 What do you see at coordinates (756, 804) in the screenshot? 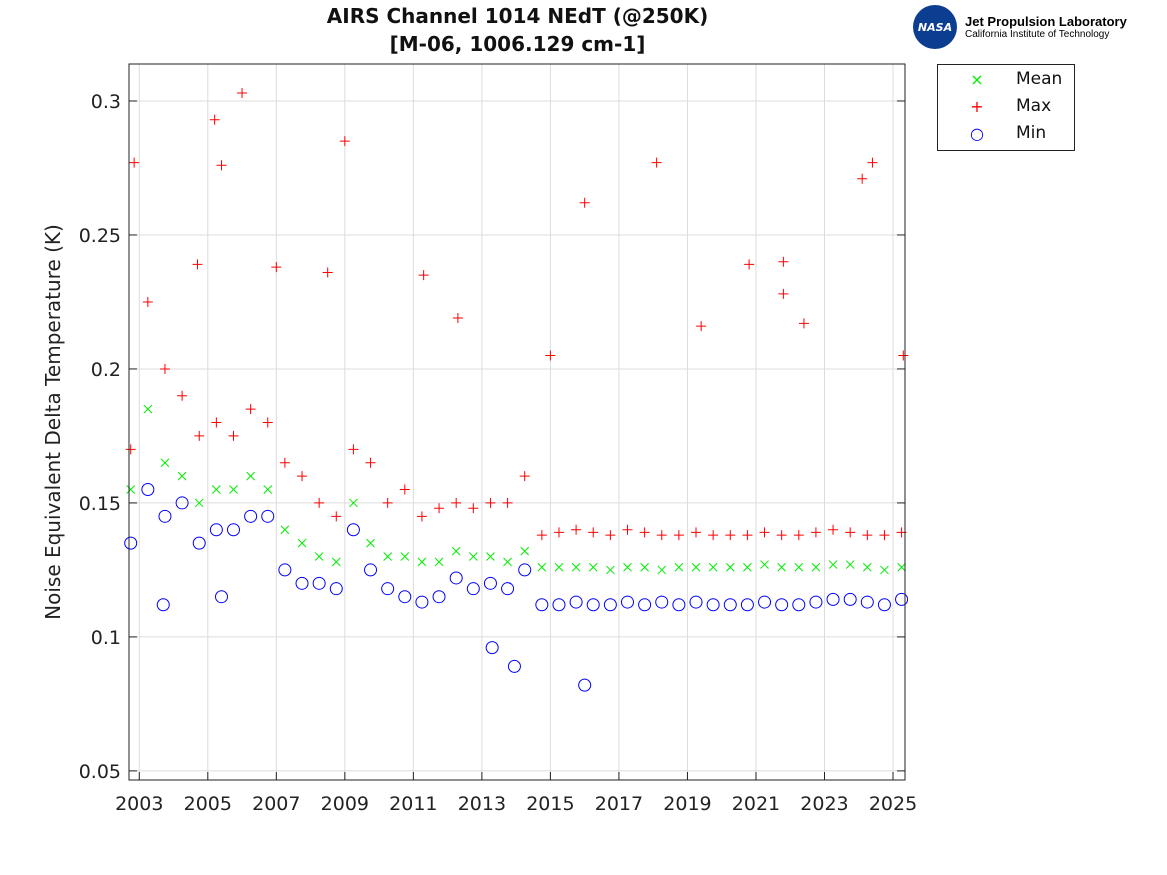
I see `x-tick-label: 2021` at bounding box center [756, 804].